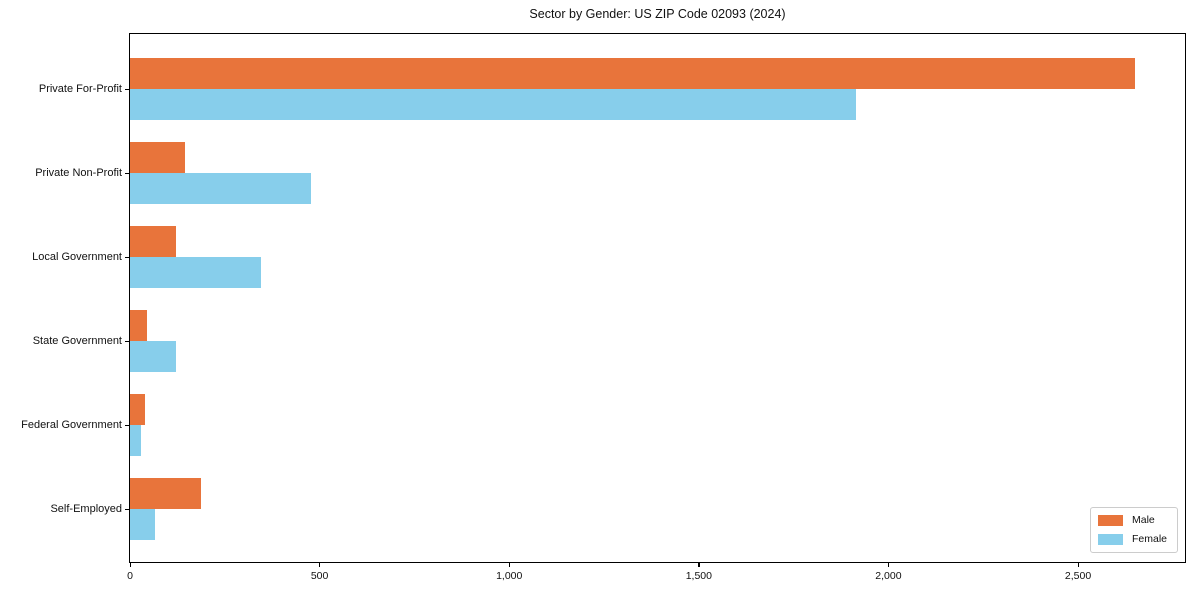 Image resolution: width=1200 pixels, height=600 pixels. Describe the element at coordinates (1110, 539) in the screenshot. I see `legend-swatch-female` at that location.